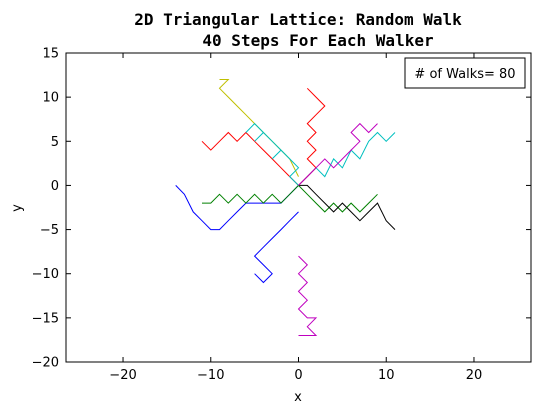  What do you see at coordinates (298, 375) in the screenshot?
I see `x-tick-label: 0` at bounding box center [298, 375].